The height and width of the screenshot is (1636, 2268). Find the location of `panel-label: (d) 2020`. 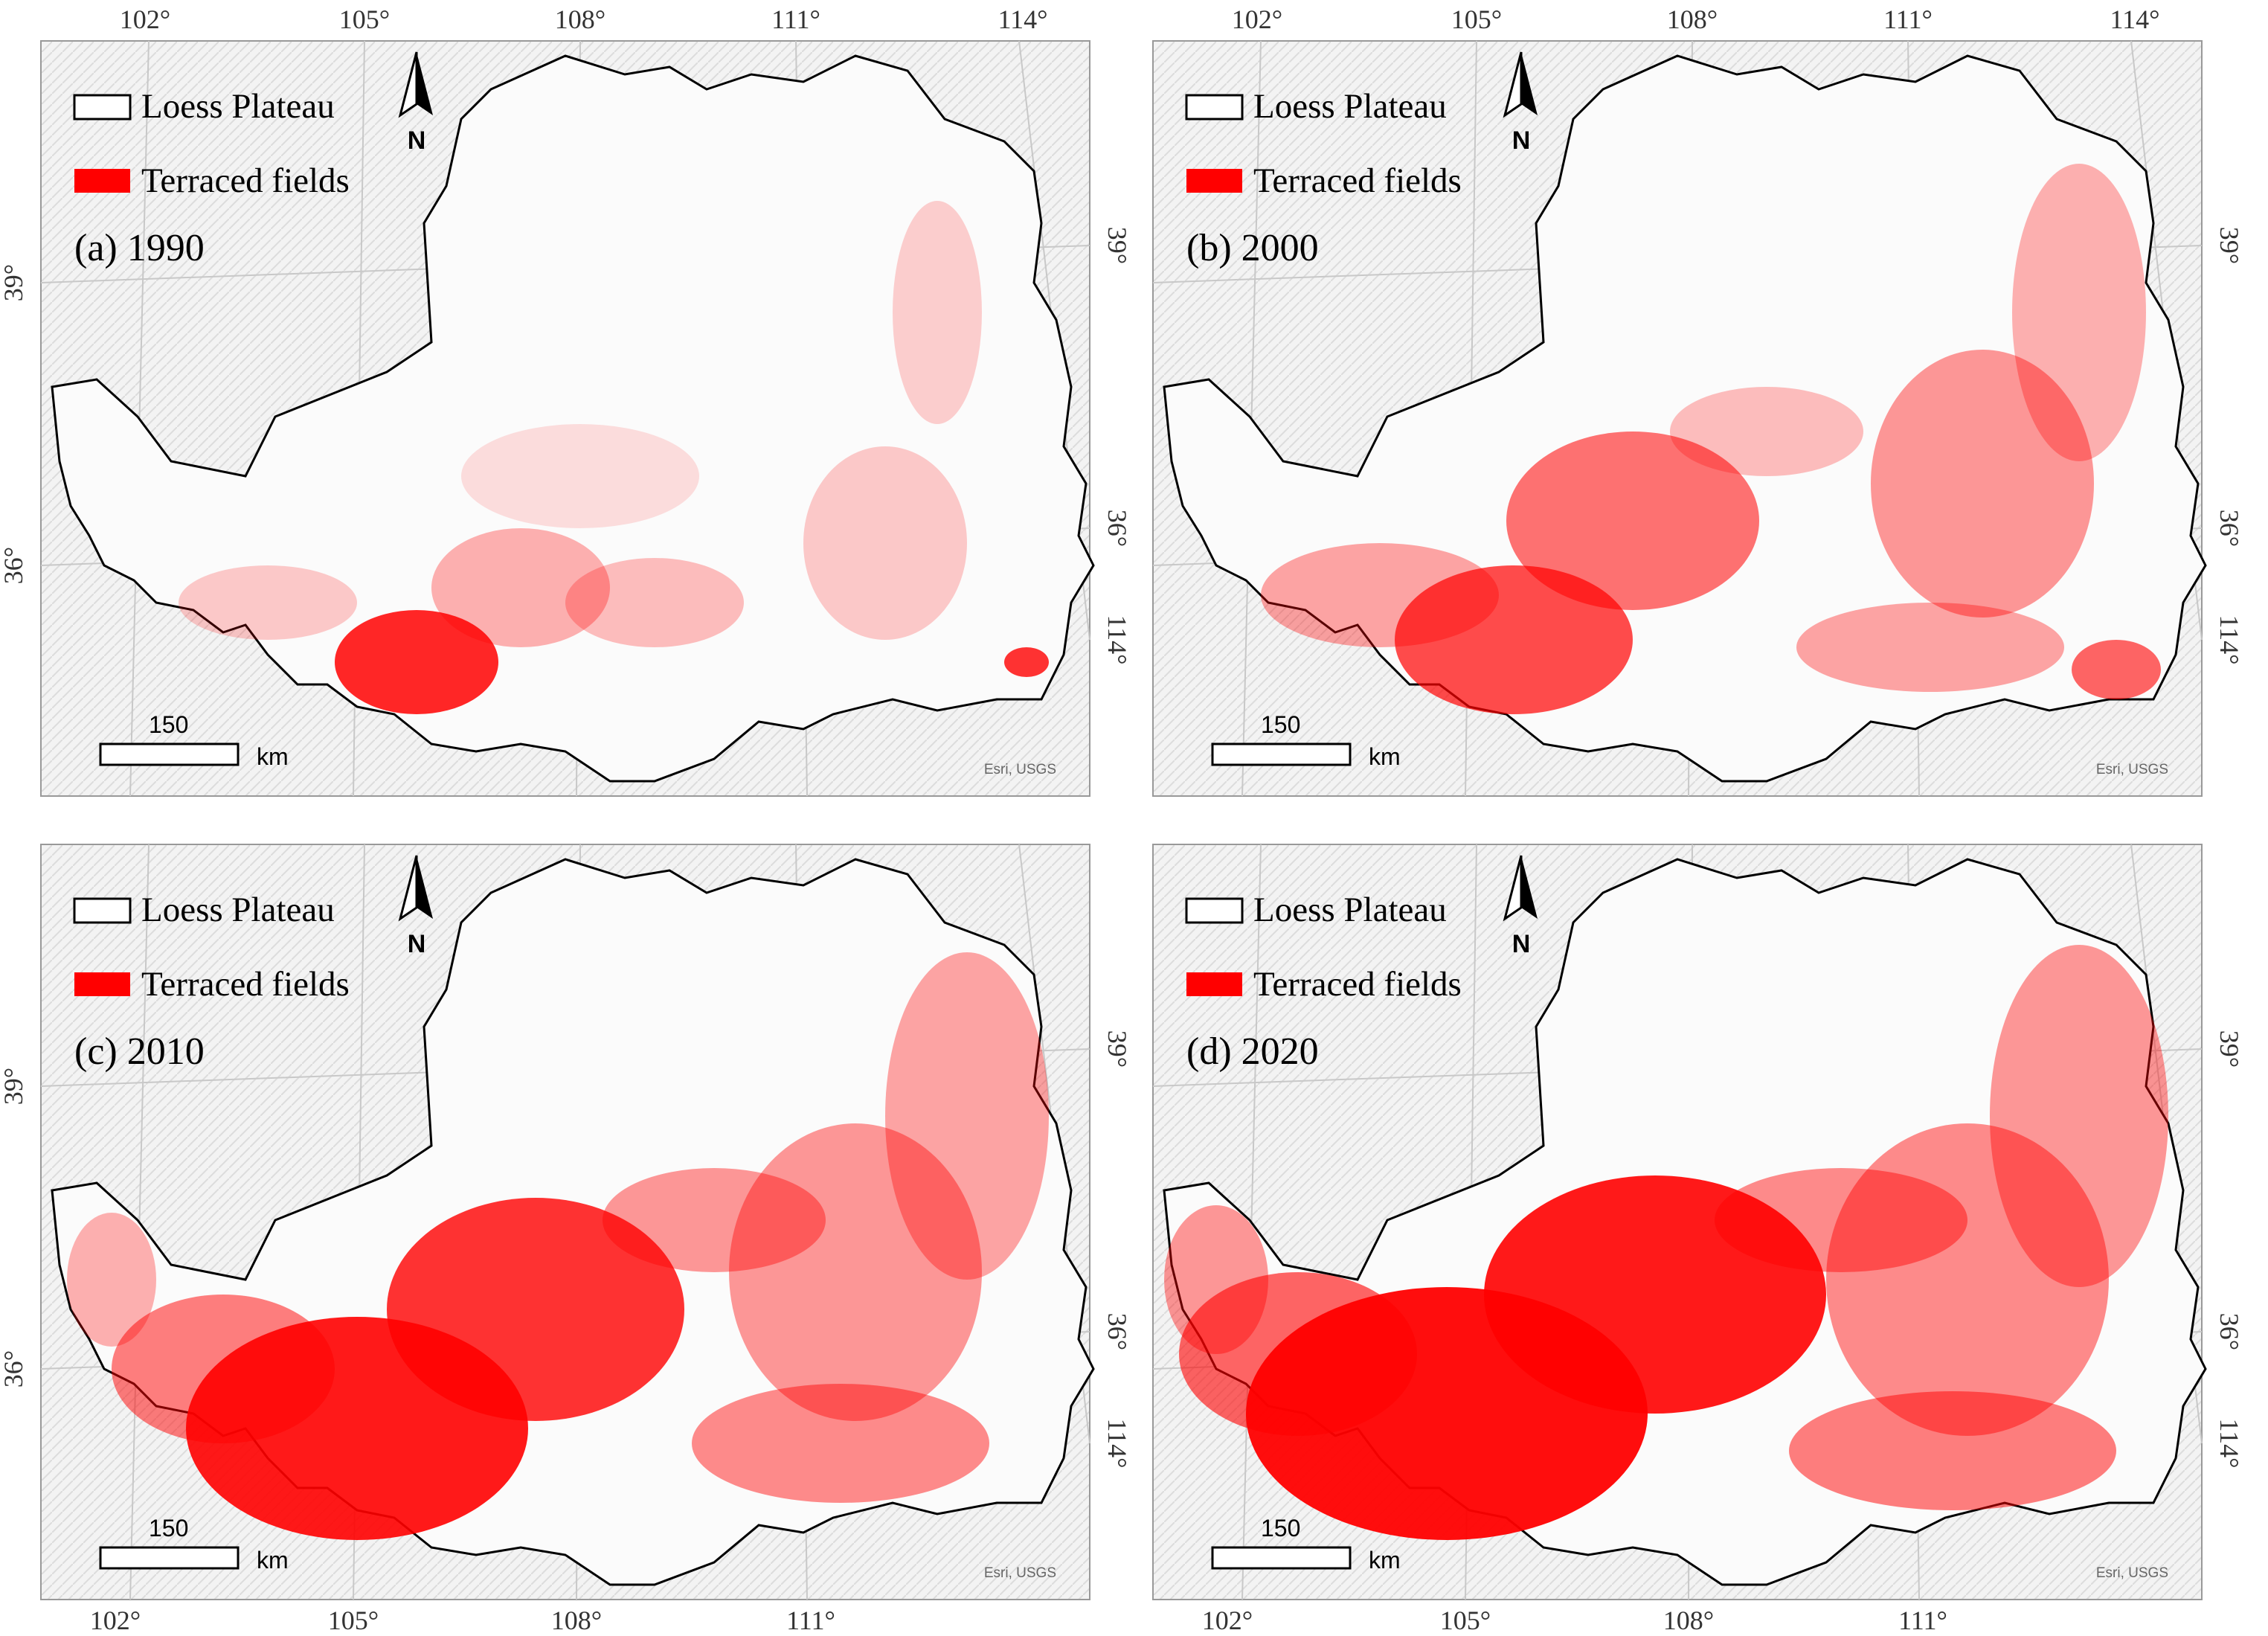

panel-label: (d) 2020 is located at coordinates (1252, 1051).